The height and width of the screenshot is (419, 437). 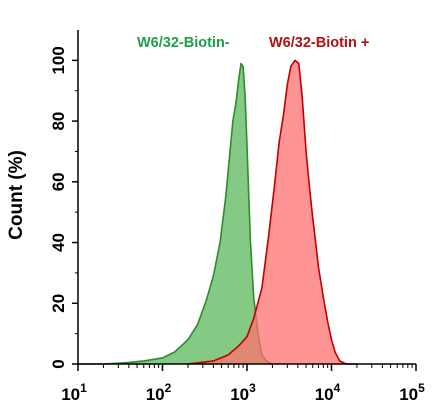 I want to click on legend-entry-biotin-positive: W6/32-Biotin +, so click(x=319, y=43).